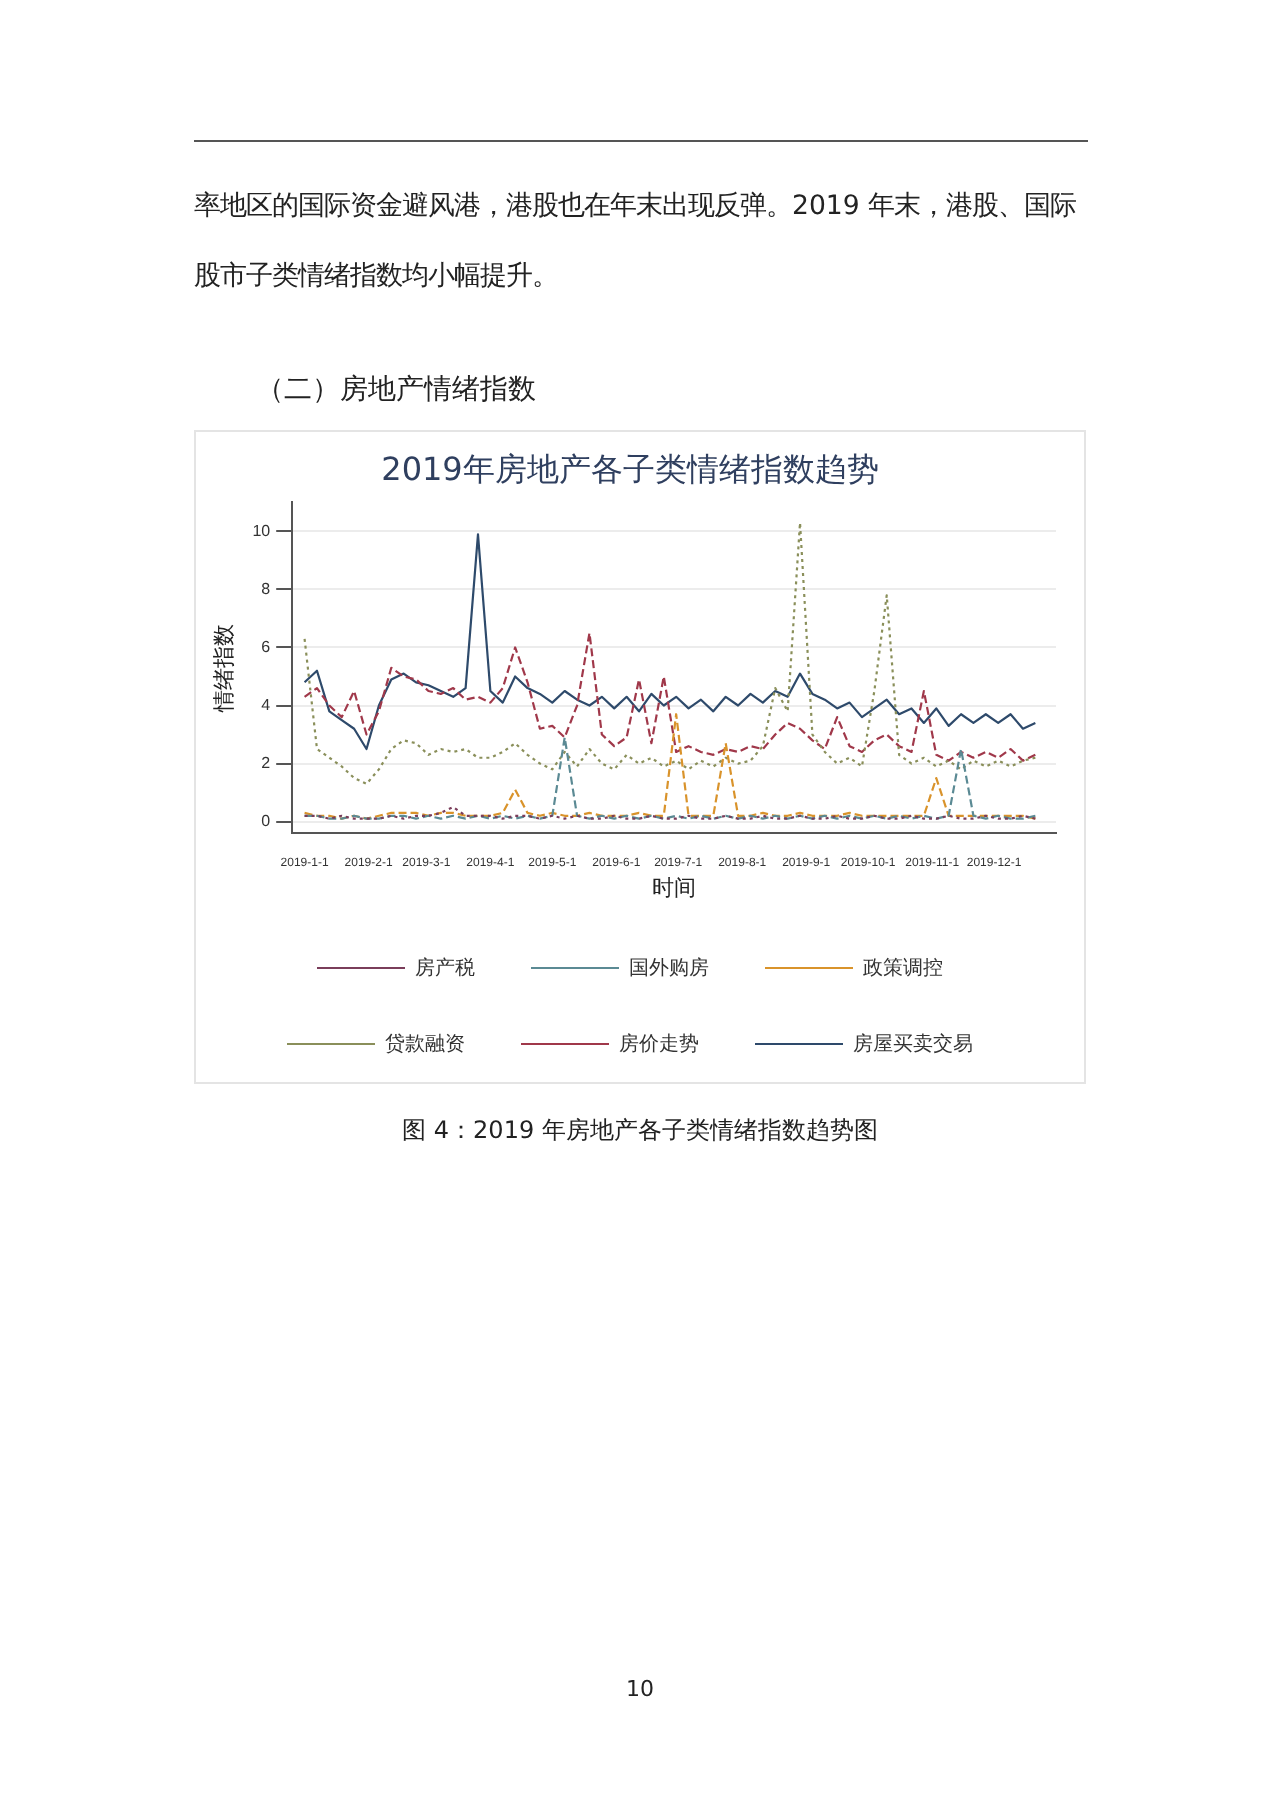  I want to click on legend-label: 政策调控, so click(903, 967).